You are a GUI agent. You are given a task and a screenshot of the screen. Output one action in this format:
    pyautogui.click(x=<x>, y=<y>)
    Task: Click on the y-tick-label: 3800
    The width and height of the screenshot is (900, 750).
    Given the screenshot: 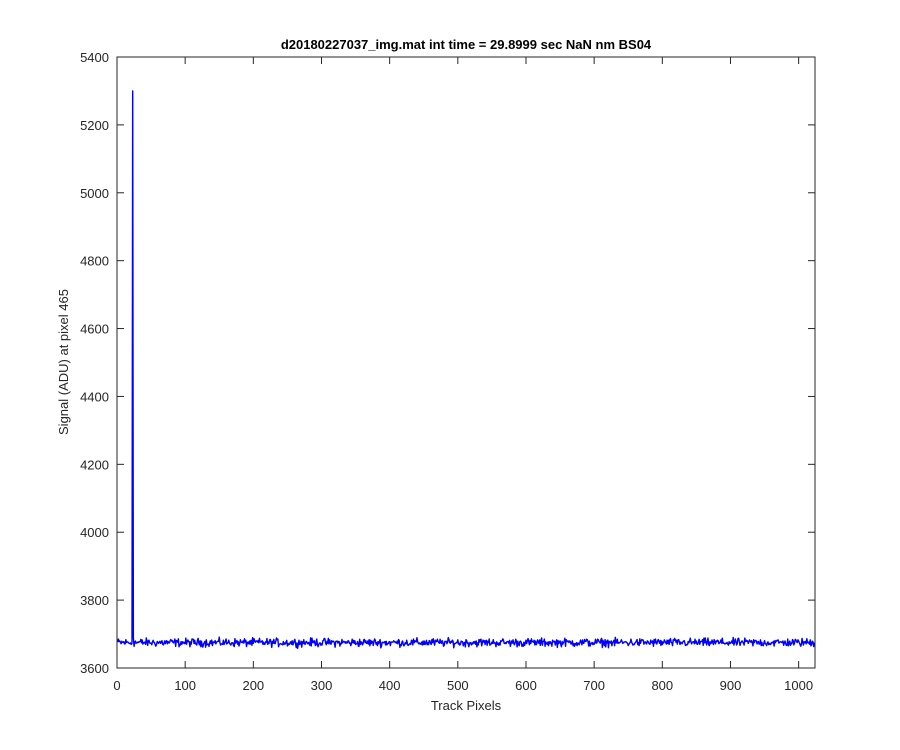 What is the action you would take?
    pyautogui.click(x=94, y=600)
    